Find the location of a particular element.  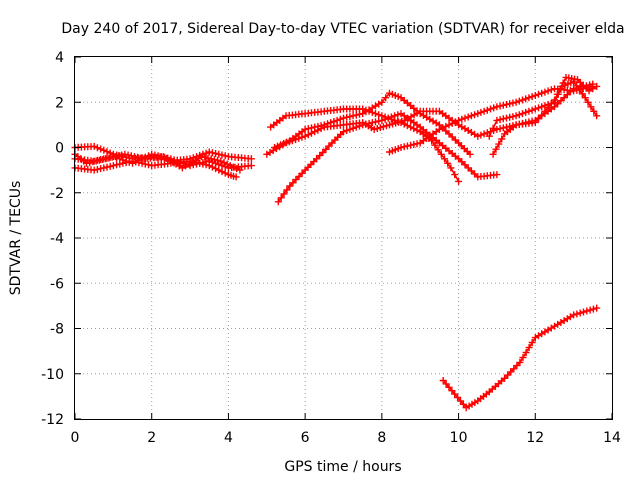

x-tick-label: 8 is located at coordinates (381, 438).